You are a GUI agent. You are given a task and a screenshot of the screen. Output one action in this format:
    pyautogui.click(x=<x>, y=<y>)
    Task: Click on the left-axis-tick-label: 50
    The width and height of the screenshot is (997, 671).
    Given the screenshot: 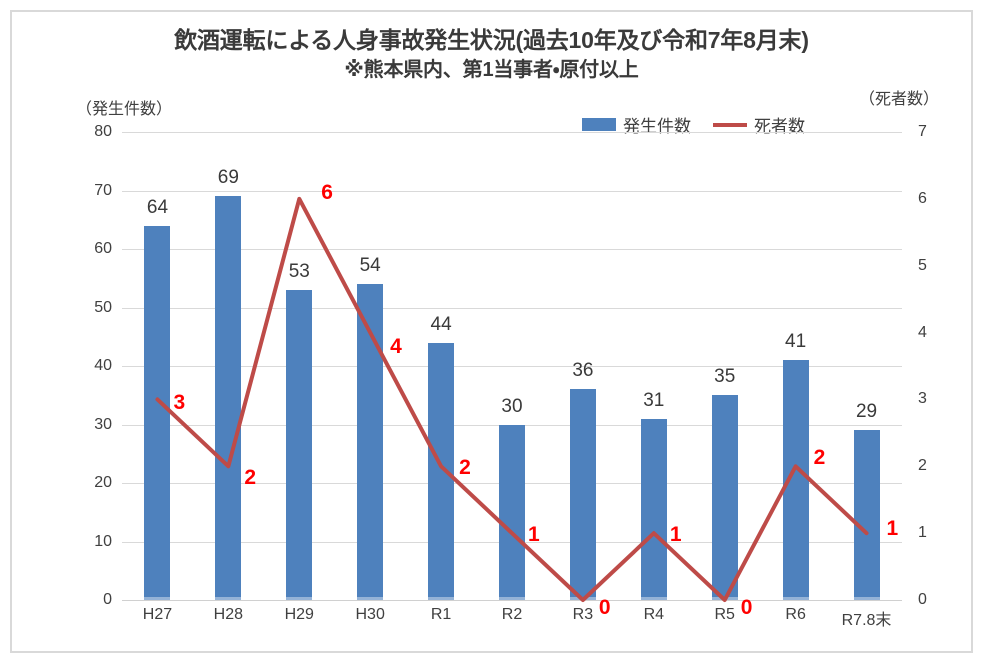 What is the action you would take?
    pyautogui.click(x=103, y=307)
    